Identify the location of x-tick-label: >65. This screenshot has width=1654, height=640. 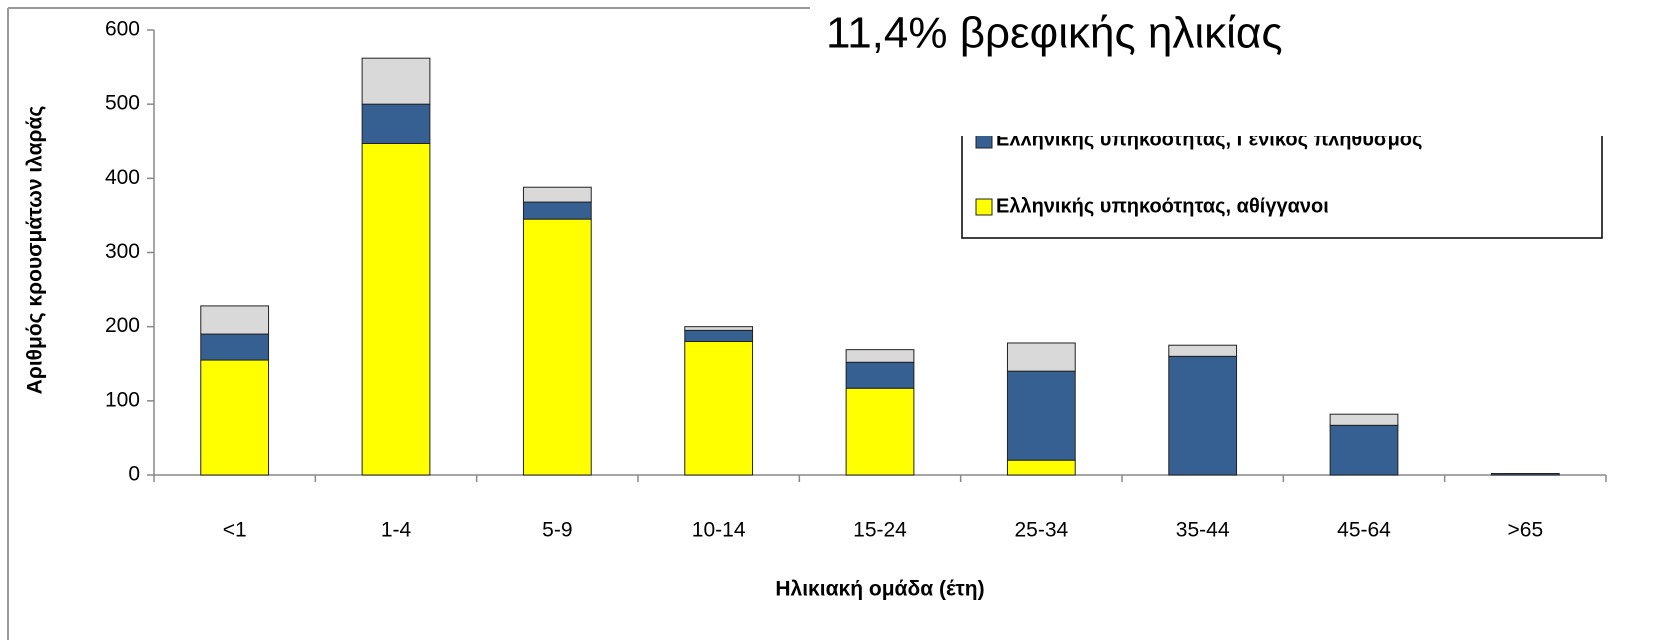
(1526, 530).